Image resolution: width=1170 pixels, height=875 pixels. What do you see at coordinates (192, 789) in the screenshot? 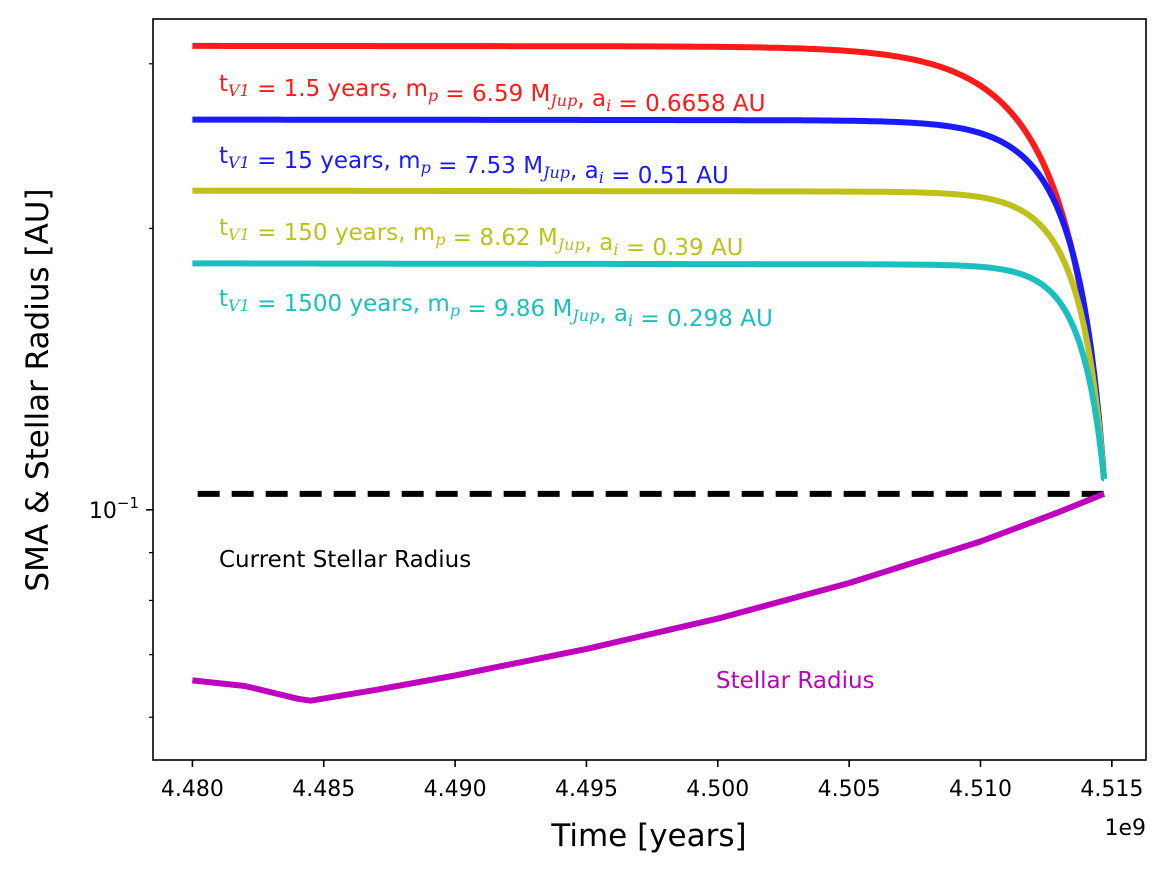
I see `x-tick-label: 4.480` at bounding box center [192, 789].